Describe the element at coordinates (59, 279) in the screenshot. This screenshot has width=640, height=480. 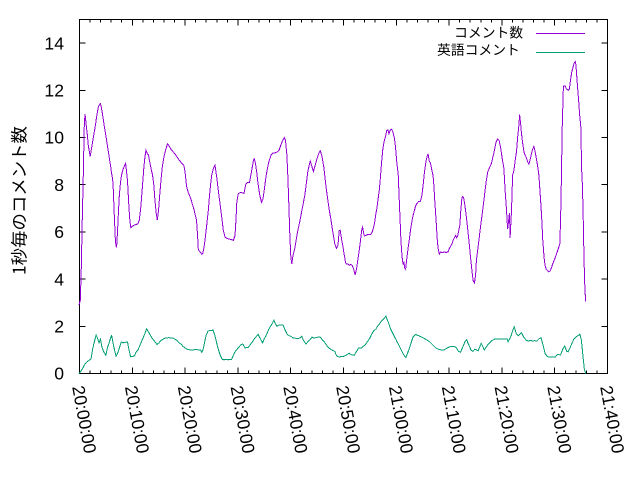
I see `svg-text: 4` at that location.